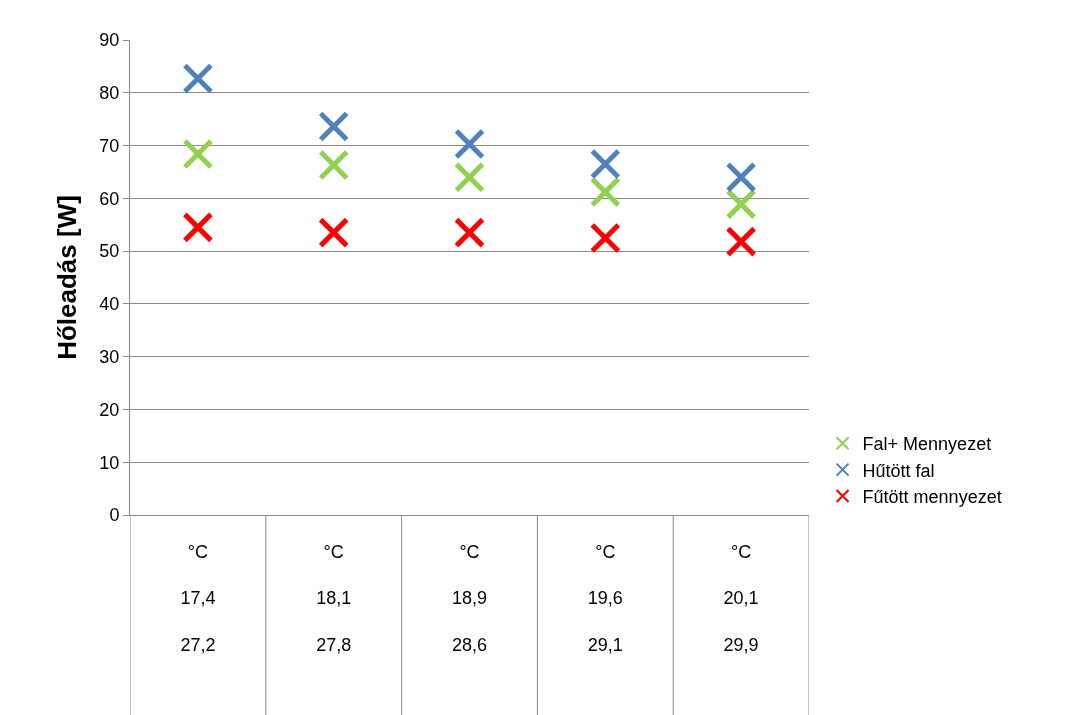 This screenshot has height=715, width=1084. I want to click on category-label: °C 18,9 28,6, so click(469, 598).